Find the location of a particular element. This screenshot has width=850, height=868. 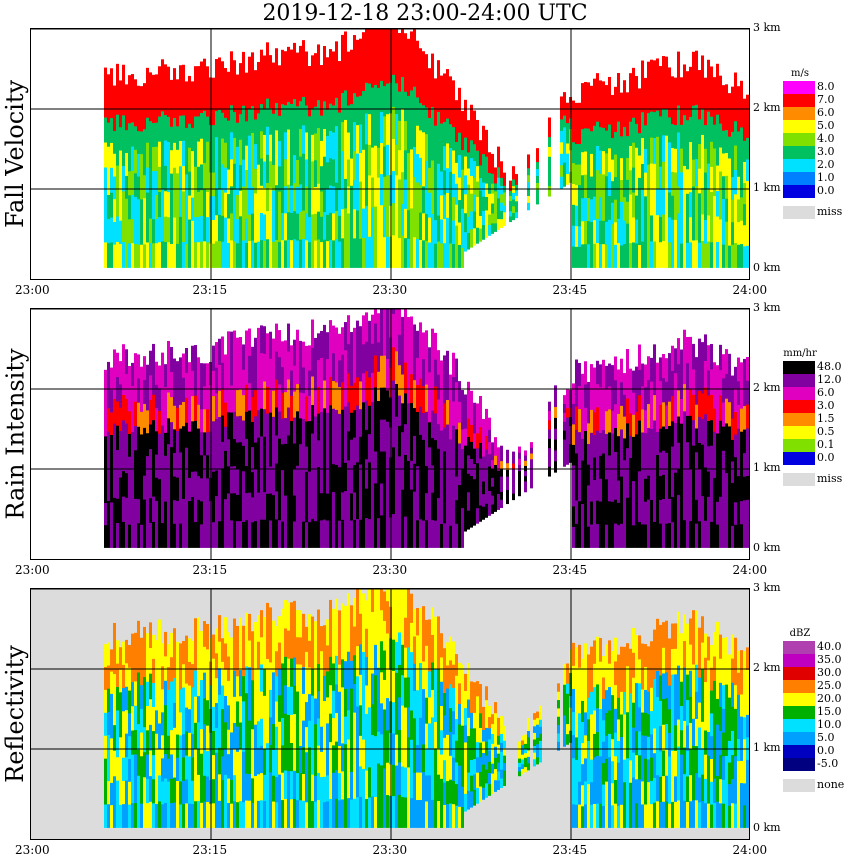

legend-label: 6.0 is located at coordinates (826, 112).